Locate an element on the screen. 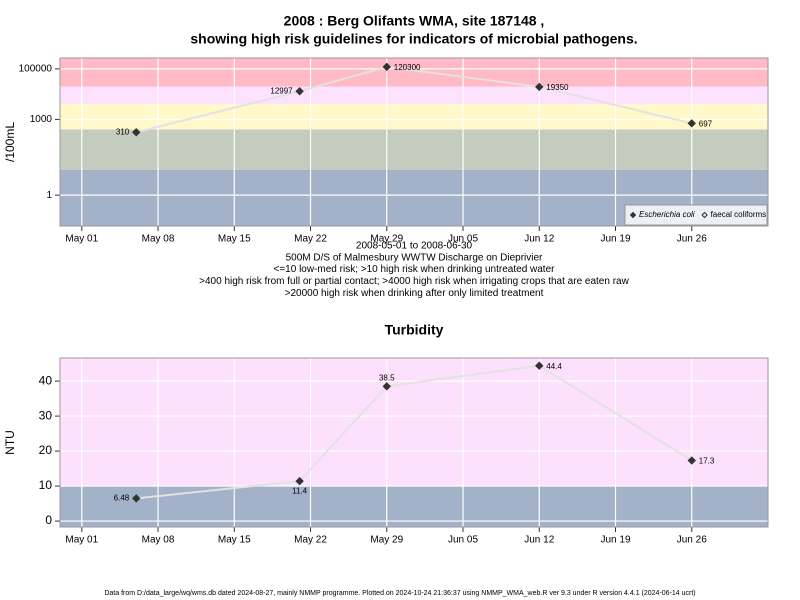 The width and height of the screenshot is (800, 600). value-label: 17.3 is located at coordinates (707, 461).